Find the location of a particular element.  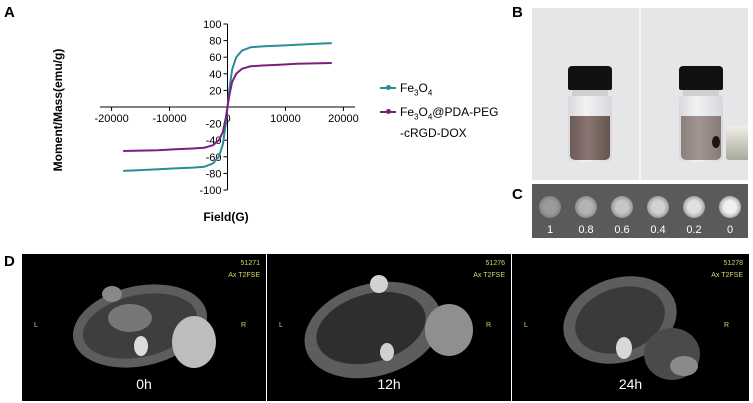

scan-info: 51271 Ax T2FSE is located at coordinates (244, 269).